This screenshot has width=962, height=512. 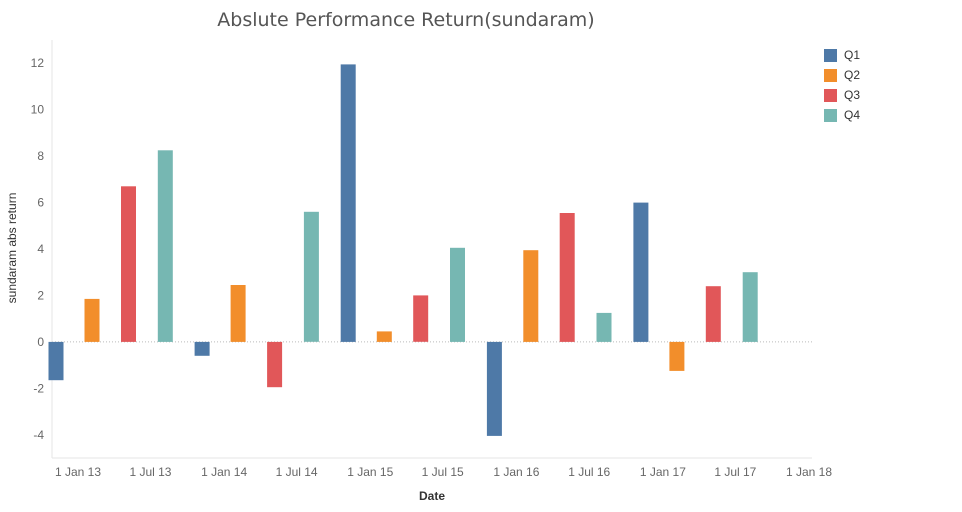 What do you see at coordinates (589, 472) in the screenshot?
I see `x-tick-label: 1 Jul 16` at bounding box center [589, 472].